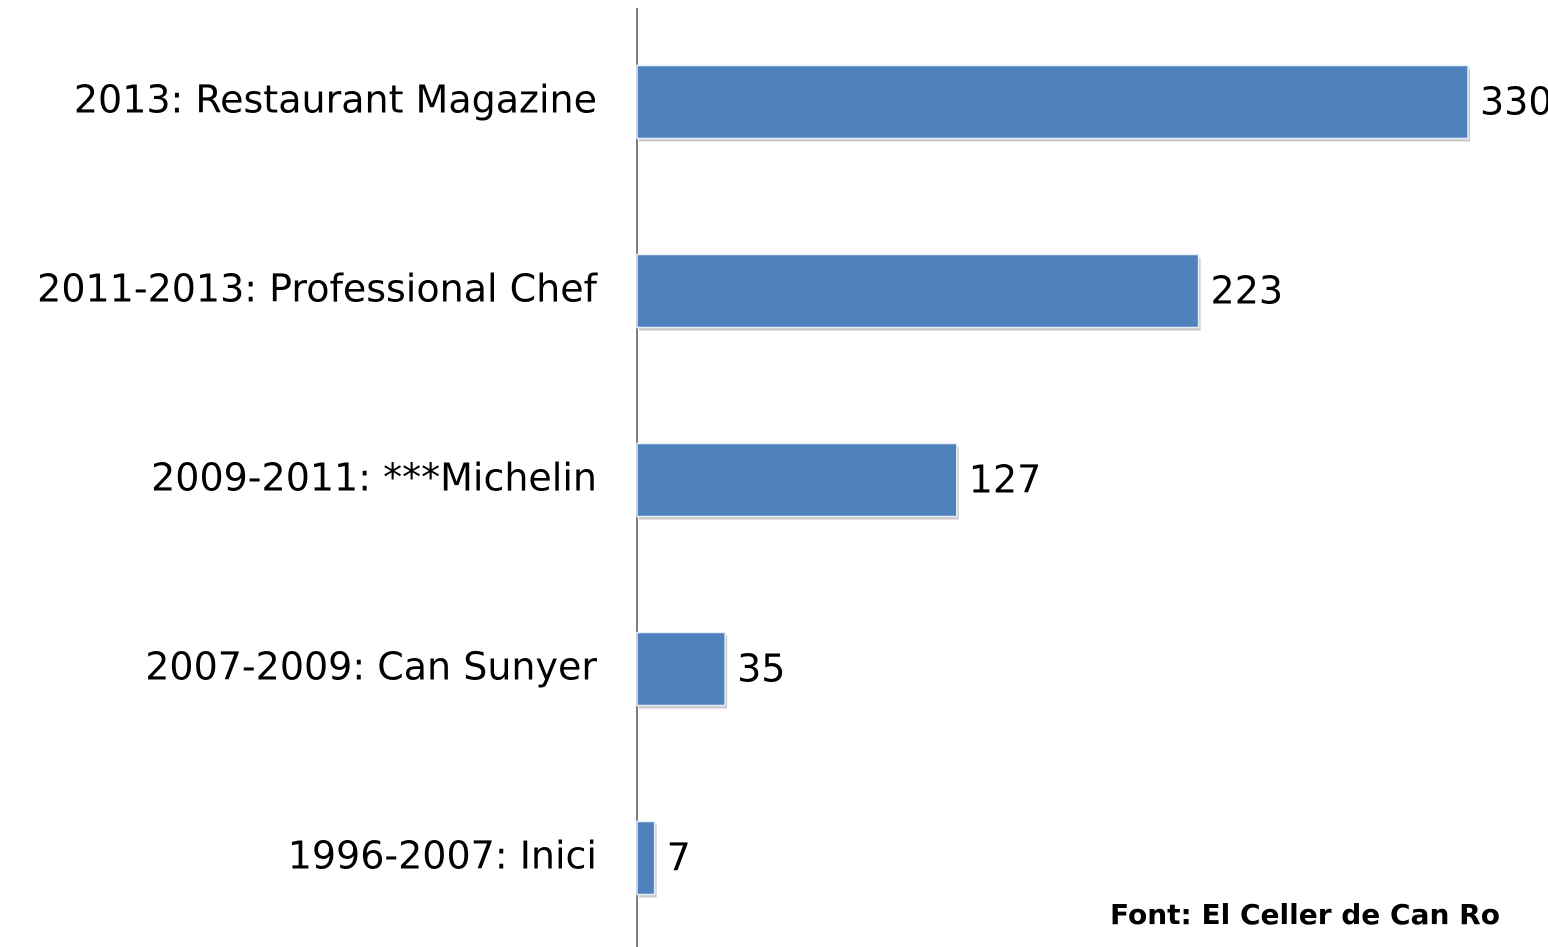  I want to click on value-label: 35, so click(761, 669).